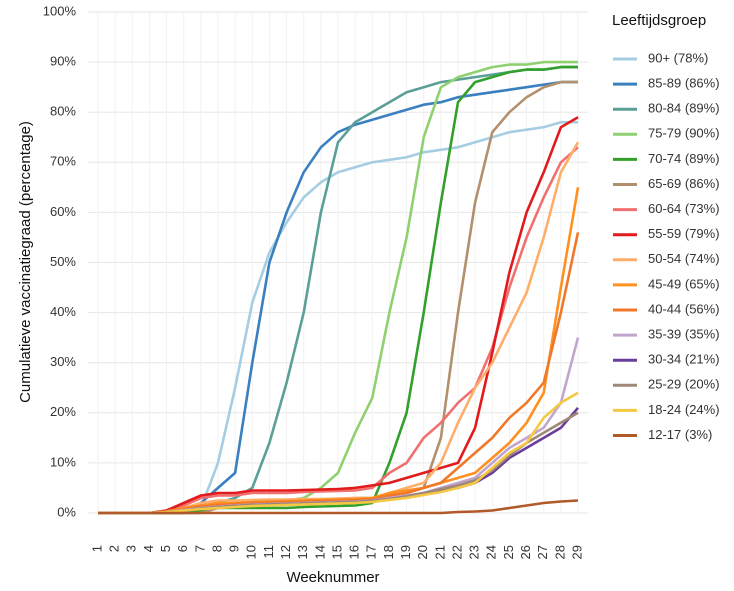  What do you see at coordinates (439, 552) in the screenshot?
I see `x-tick-label: 21` at bounding box center [439, 552].